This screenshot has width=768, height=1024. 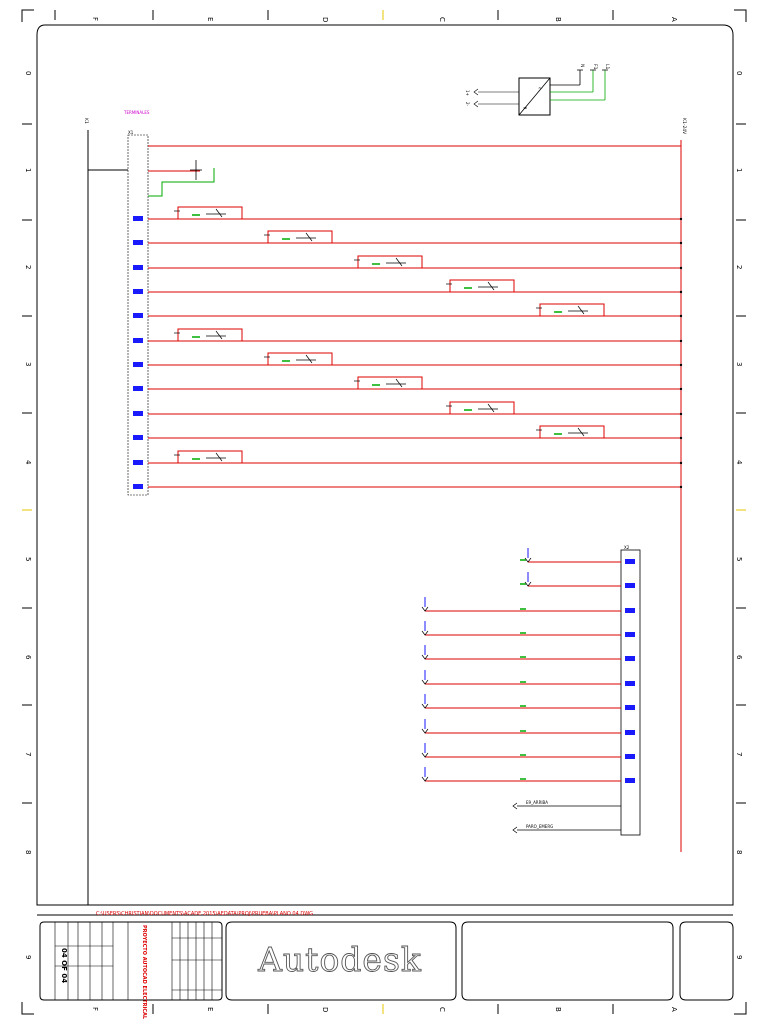 What do you see at coordinates (739, 754) in the screenshot?
I see `row-num-7-right: 7` at bounding box center [739, 754].